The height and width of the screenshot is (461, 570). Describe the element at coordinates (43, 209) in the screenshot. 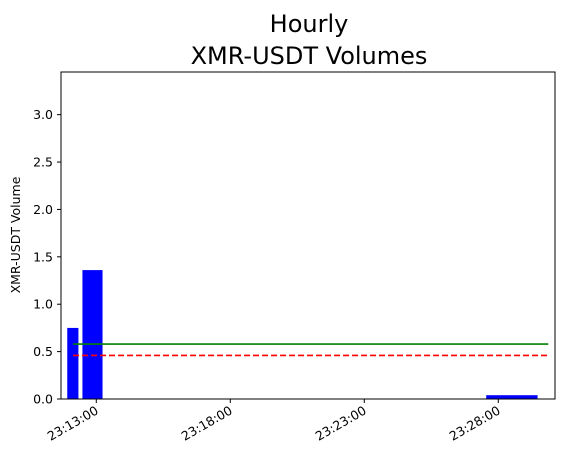

I see `y-tick-label: 2.0` at that location.